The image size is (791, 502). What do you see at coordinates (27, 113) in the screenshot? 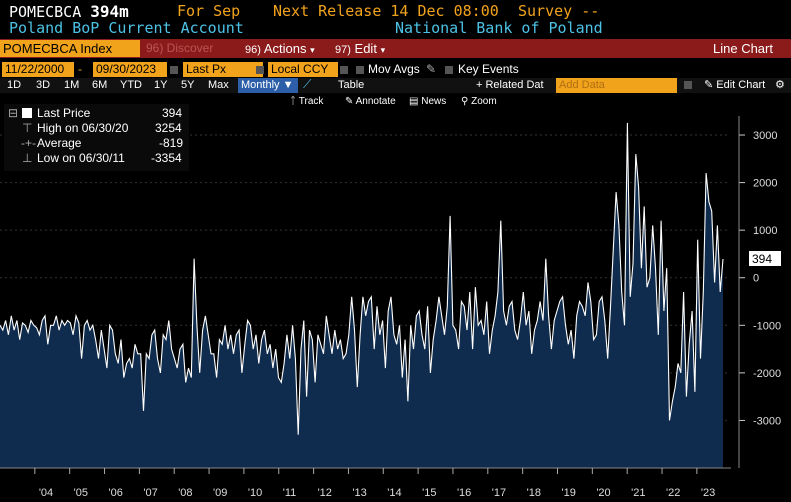
I see `legend-swatch` at bounding box center [27, 113].